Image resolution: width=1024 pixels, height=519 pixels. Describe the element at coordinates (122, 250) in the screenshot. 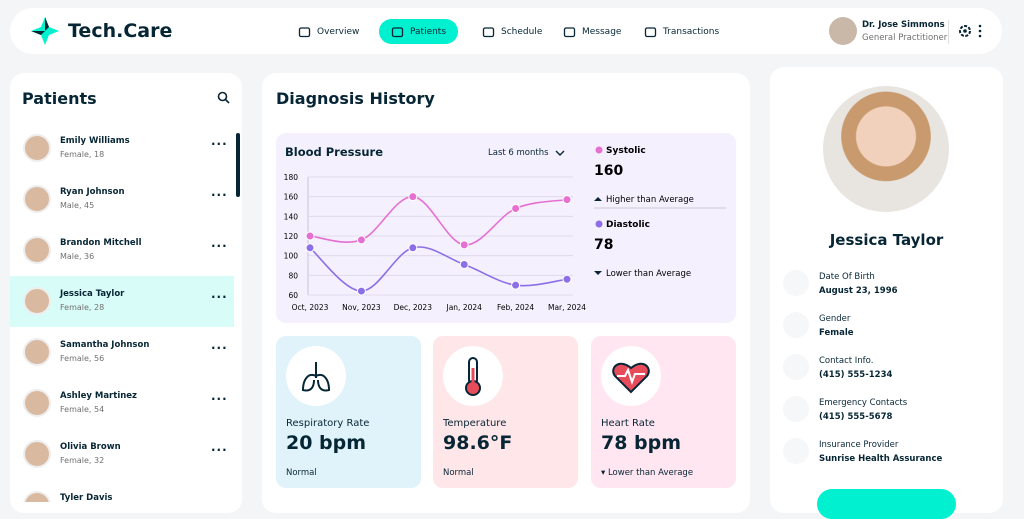

I see `patient-row: Brandon Mitchell Male, 36 ···` at that location.